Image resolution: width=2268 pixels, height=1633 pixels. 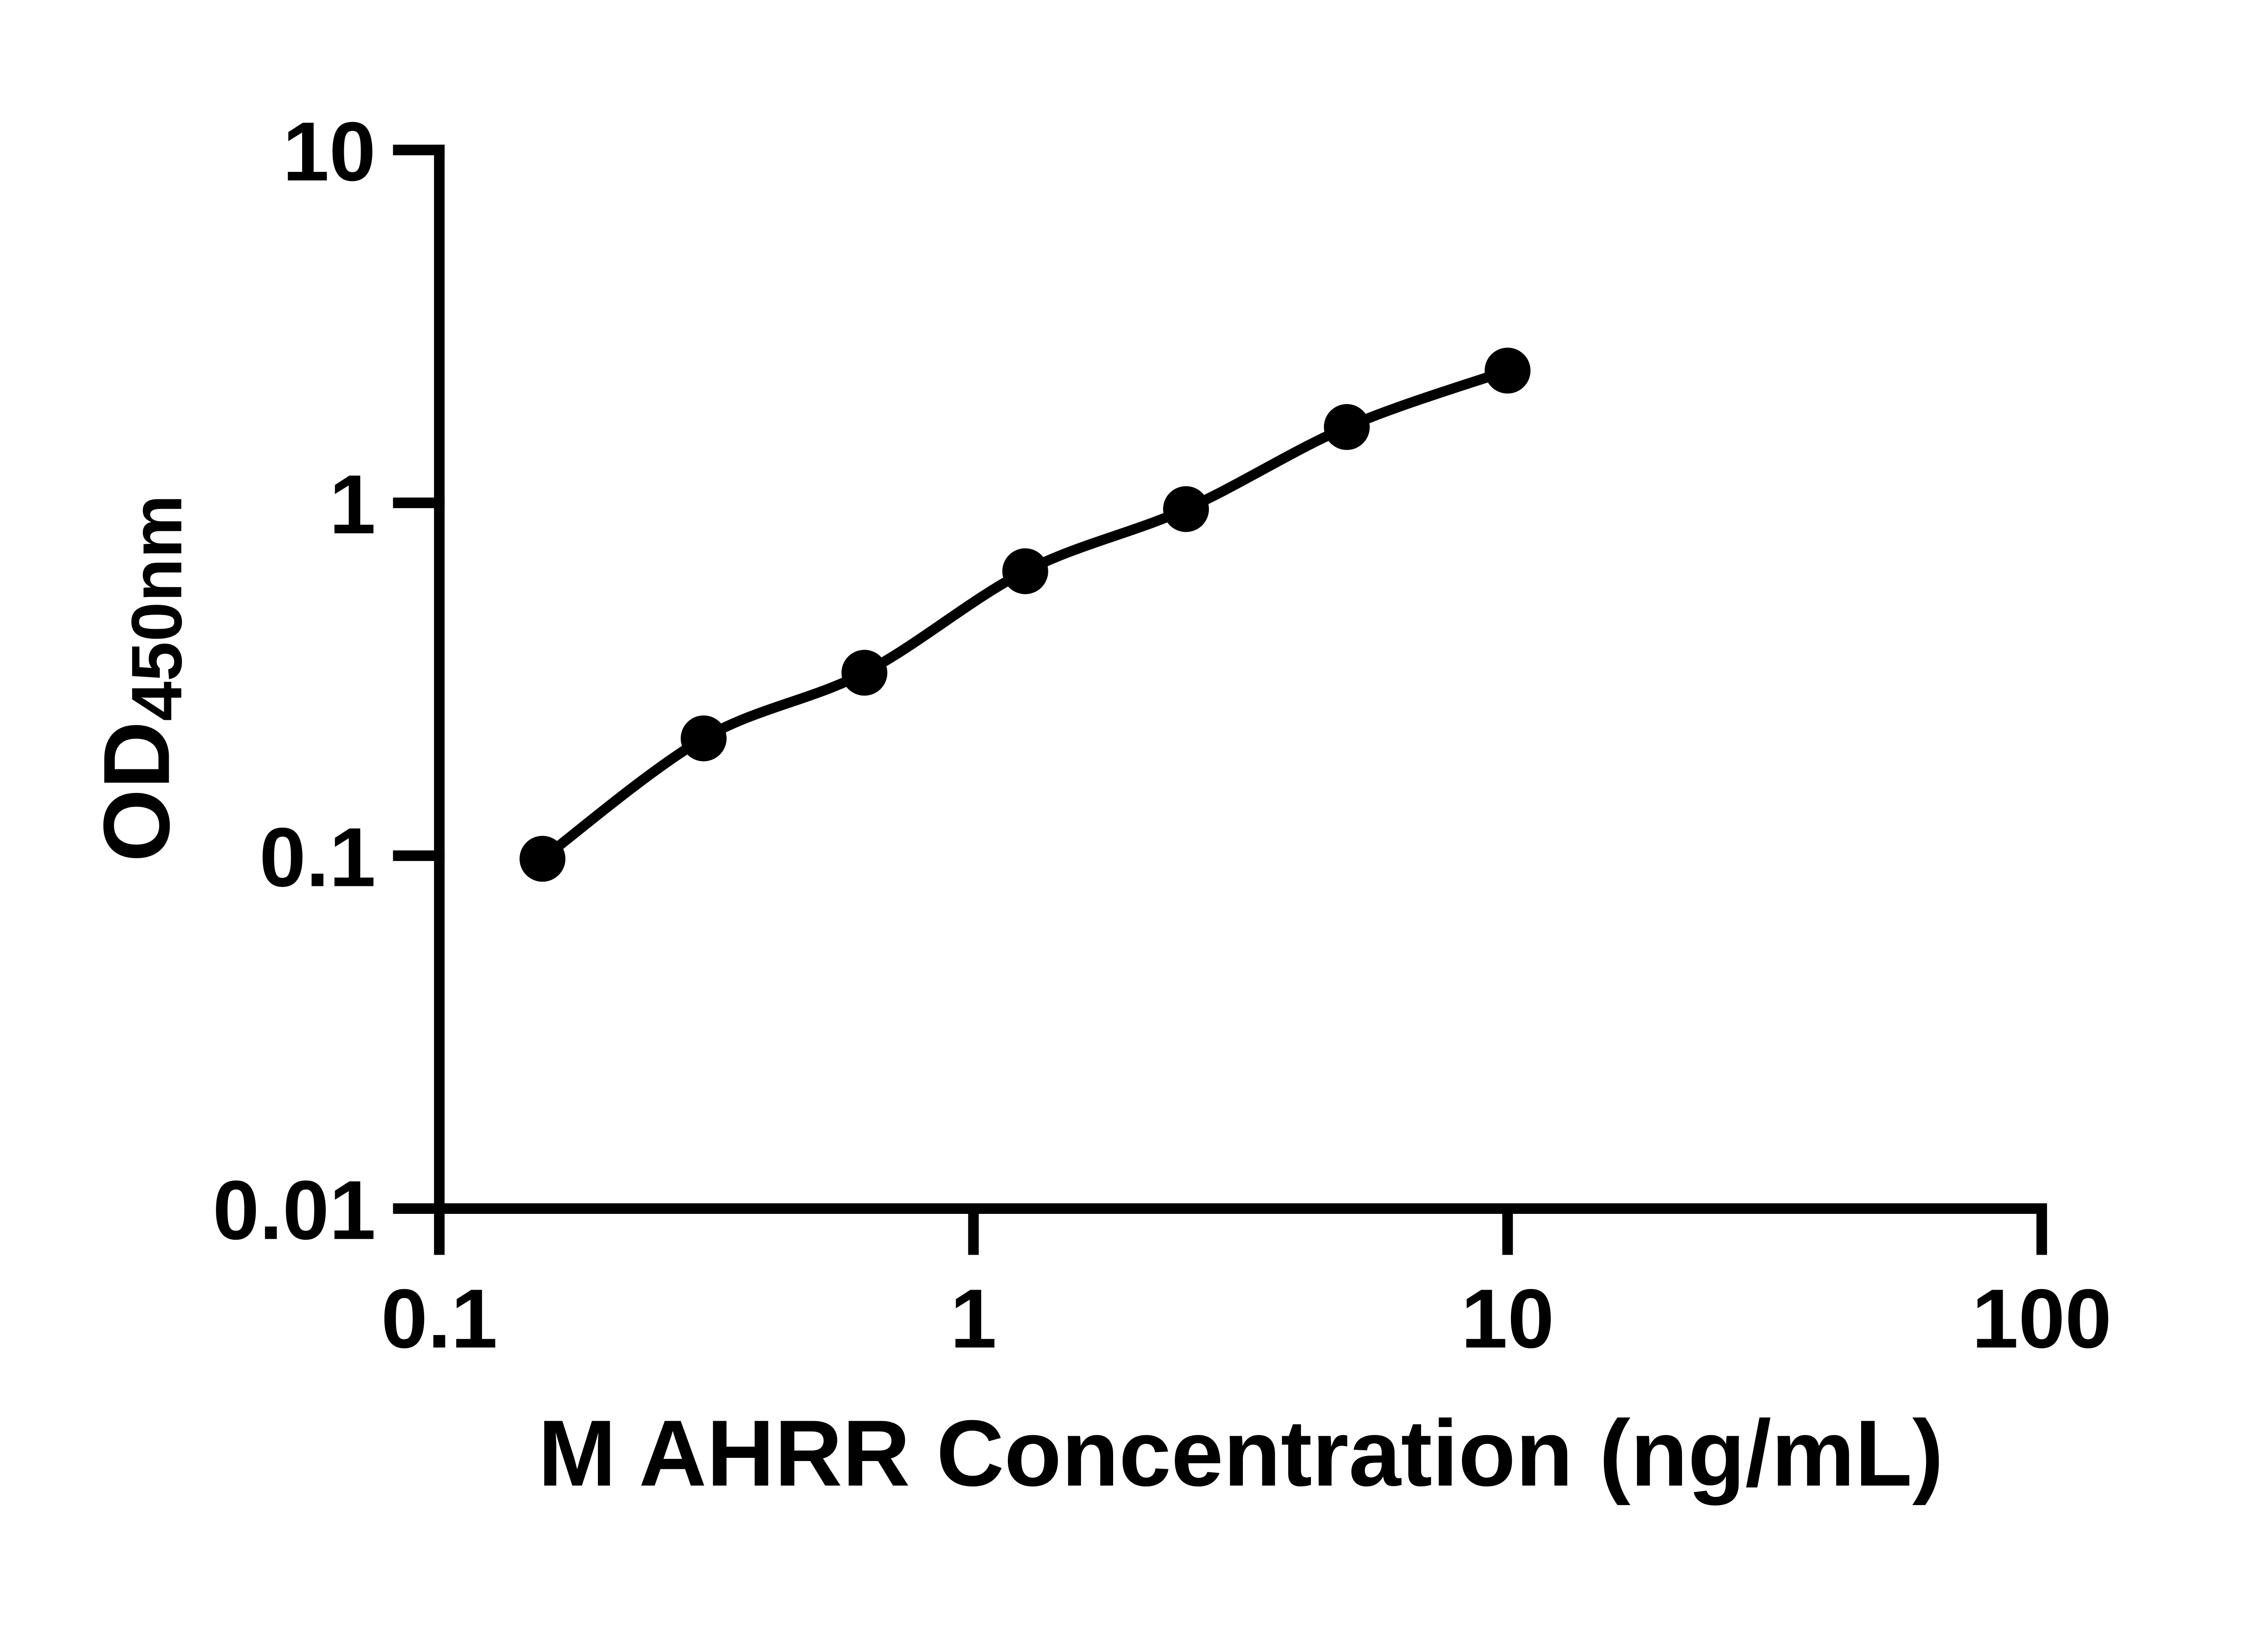 What do you see at coordinates (440, 679) in the screenshot?
I see `y-axis-line` at bounding box center [440, 679].